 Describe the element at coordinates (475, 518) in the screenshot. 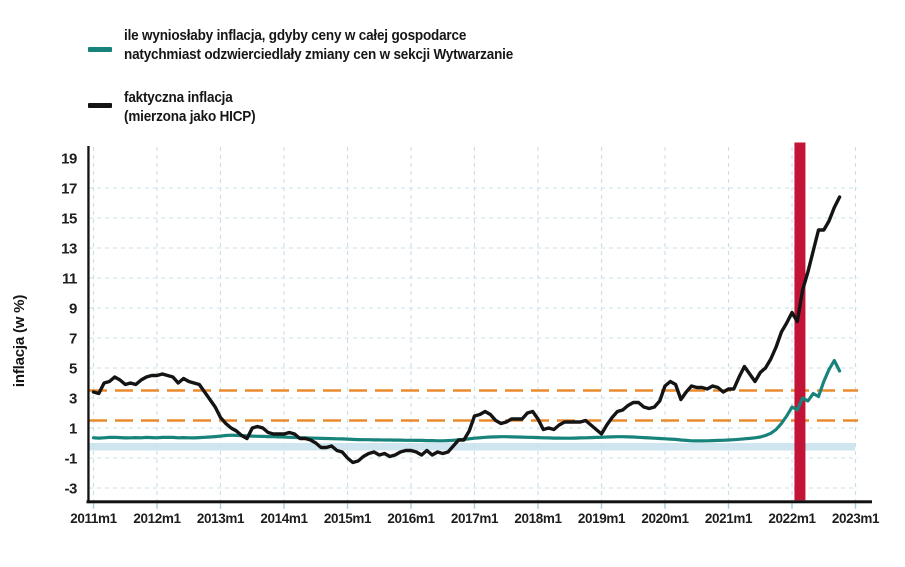

I see `x-tick-label-2017m1: 2017m1` at that location.